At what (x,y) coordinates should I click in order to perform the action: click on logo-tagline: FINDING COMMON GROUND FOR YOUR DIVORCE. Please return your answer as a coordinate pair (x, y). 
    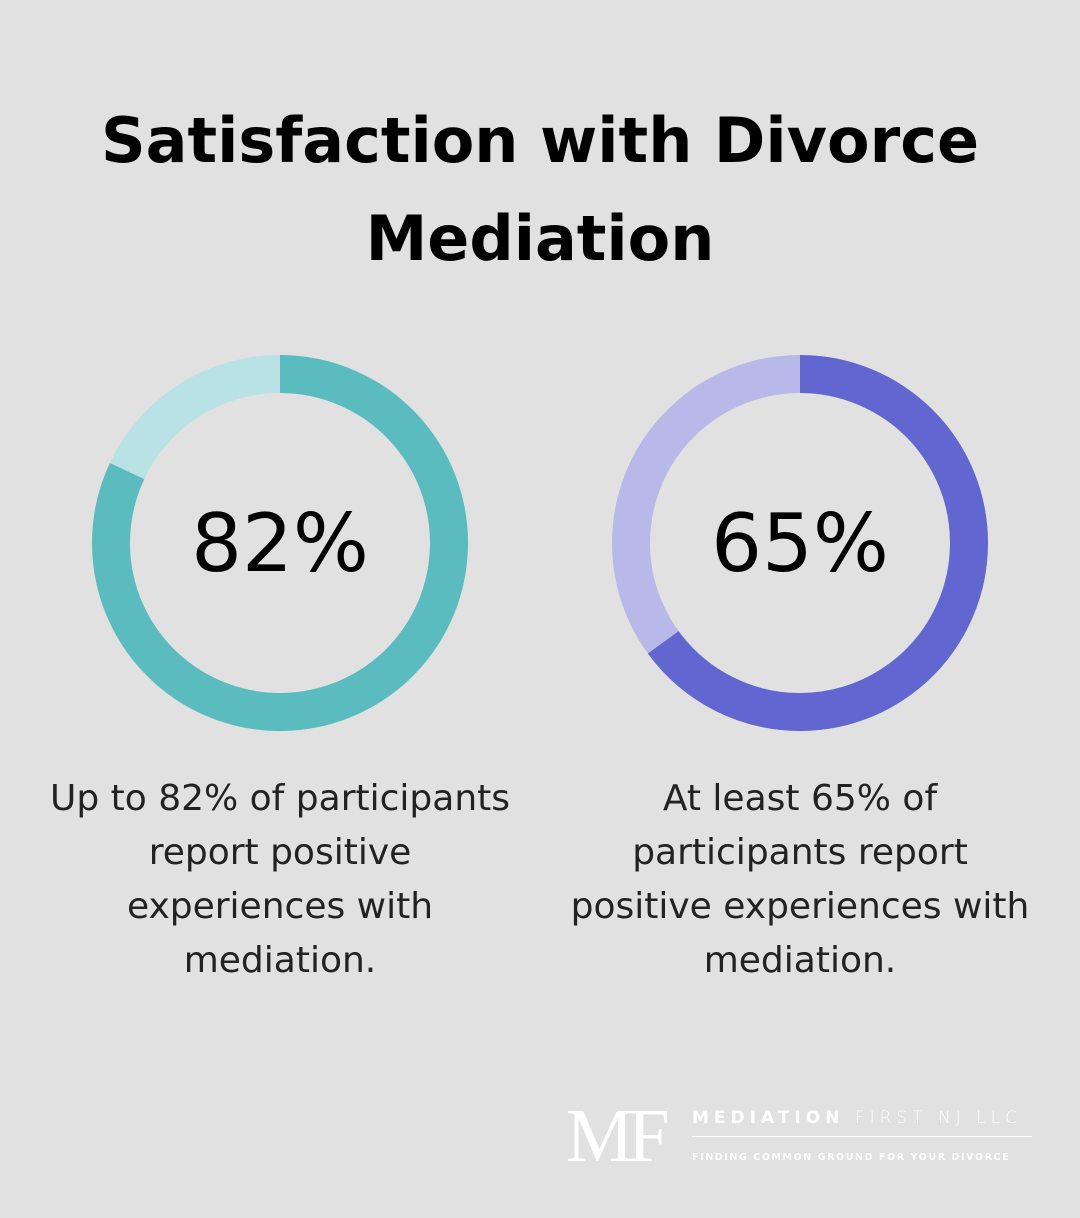
    Looking at the image, I should click on (851, 1157).